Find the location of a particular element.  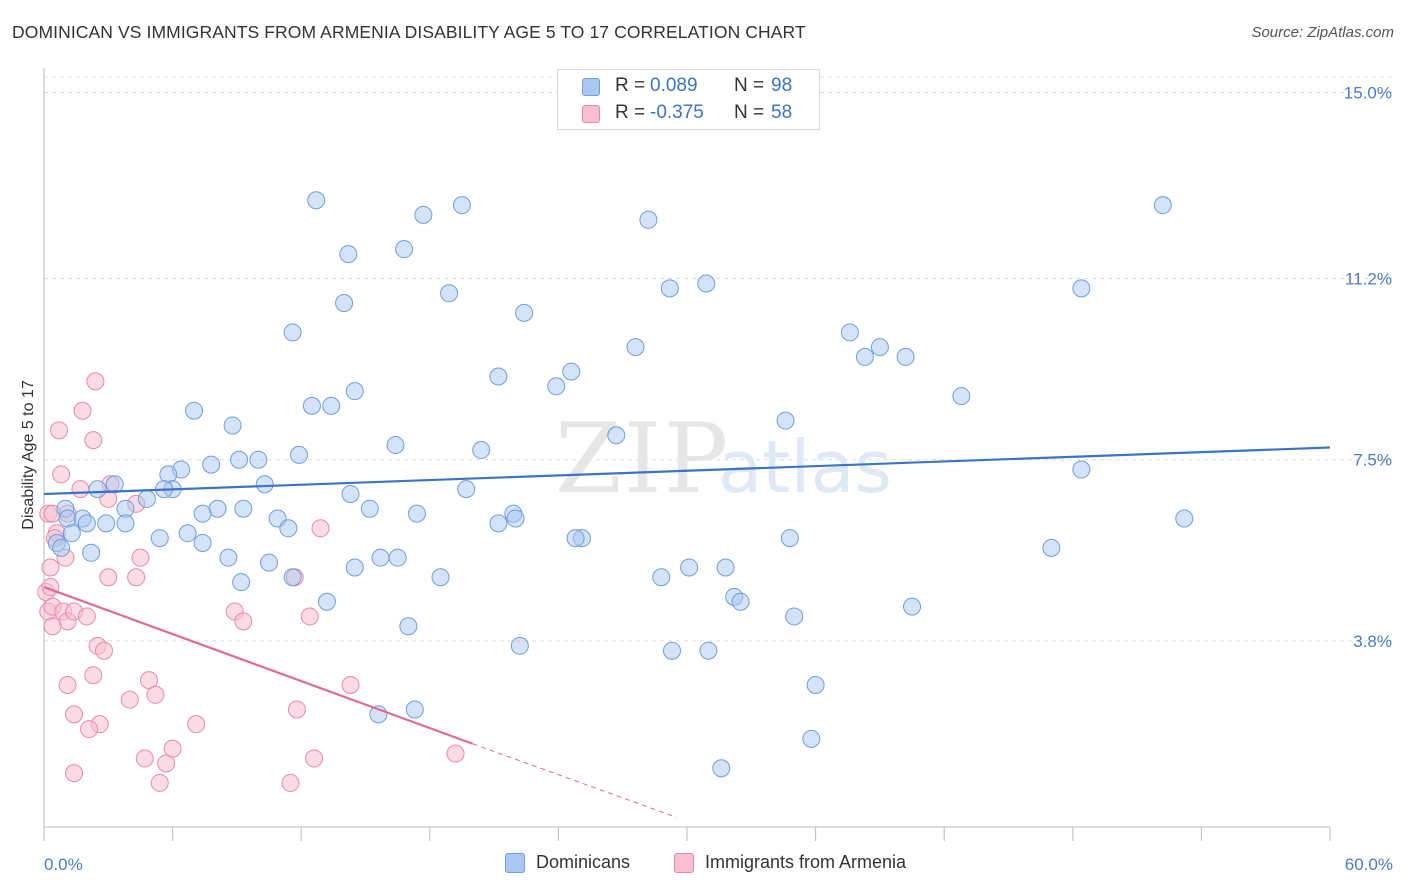

legend-row-dominicans: R = 0.089 N = 98 is located at coordinates (689, 87).